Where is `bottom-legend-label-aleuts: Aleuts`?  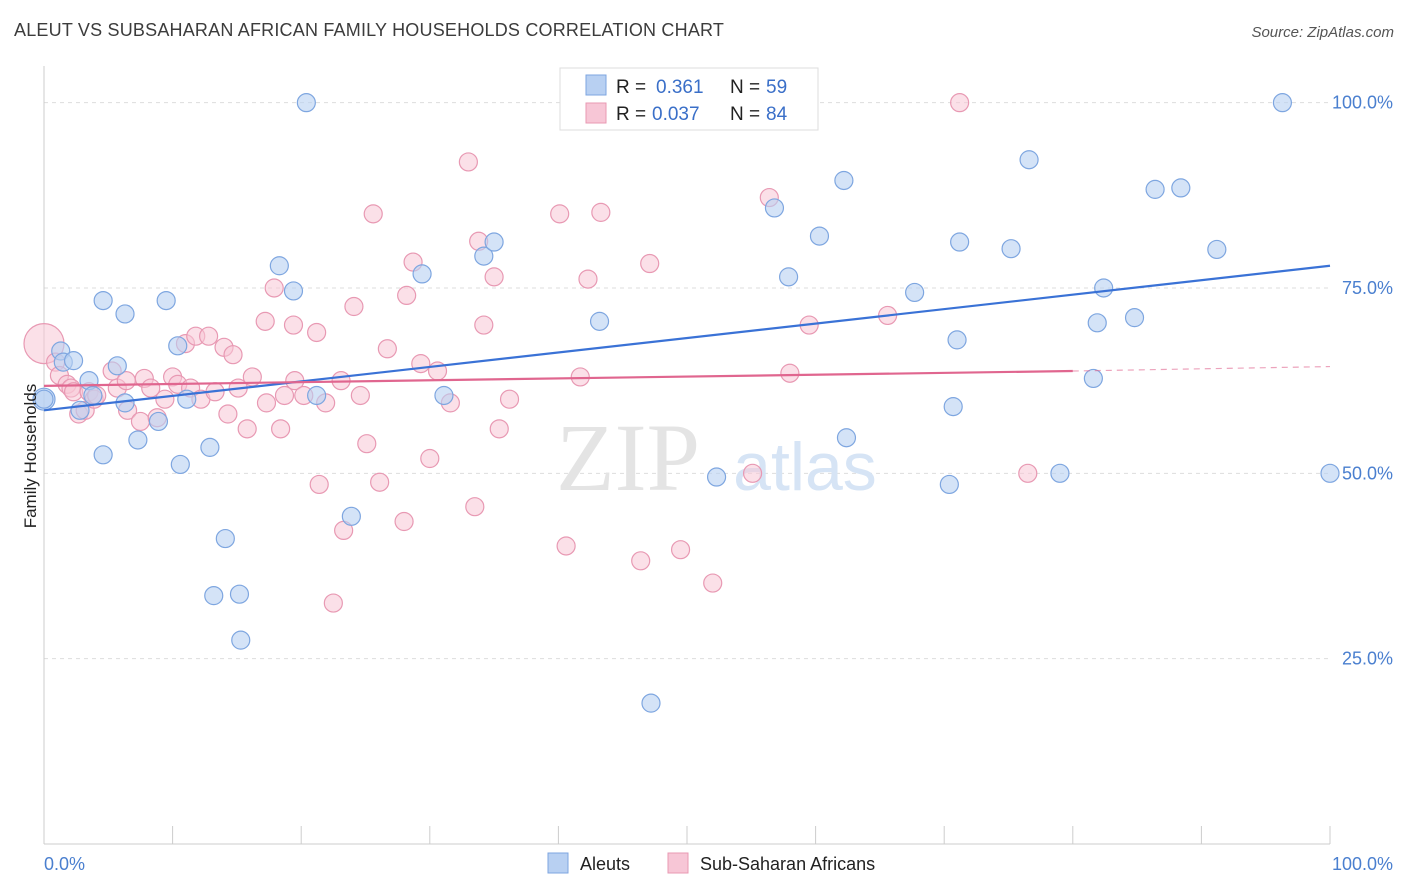
bottom-legend-label-aleuts: Aleuts is located at coordinates (605, 864).